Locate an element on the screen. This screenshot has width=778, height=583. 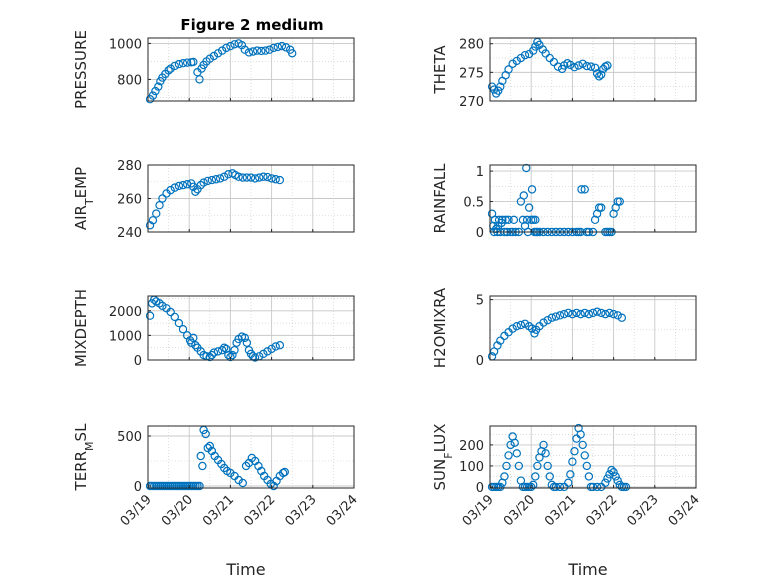
y-tick-label: 240 is located at coordinates (129, 233).